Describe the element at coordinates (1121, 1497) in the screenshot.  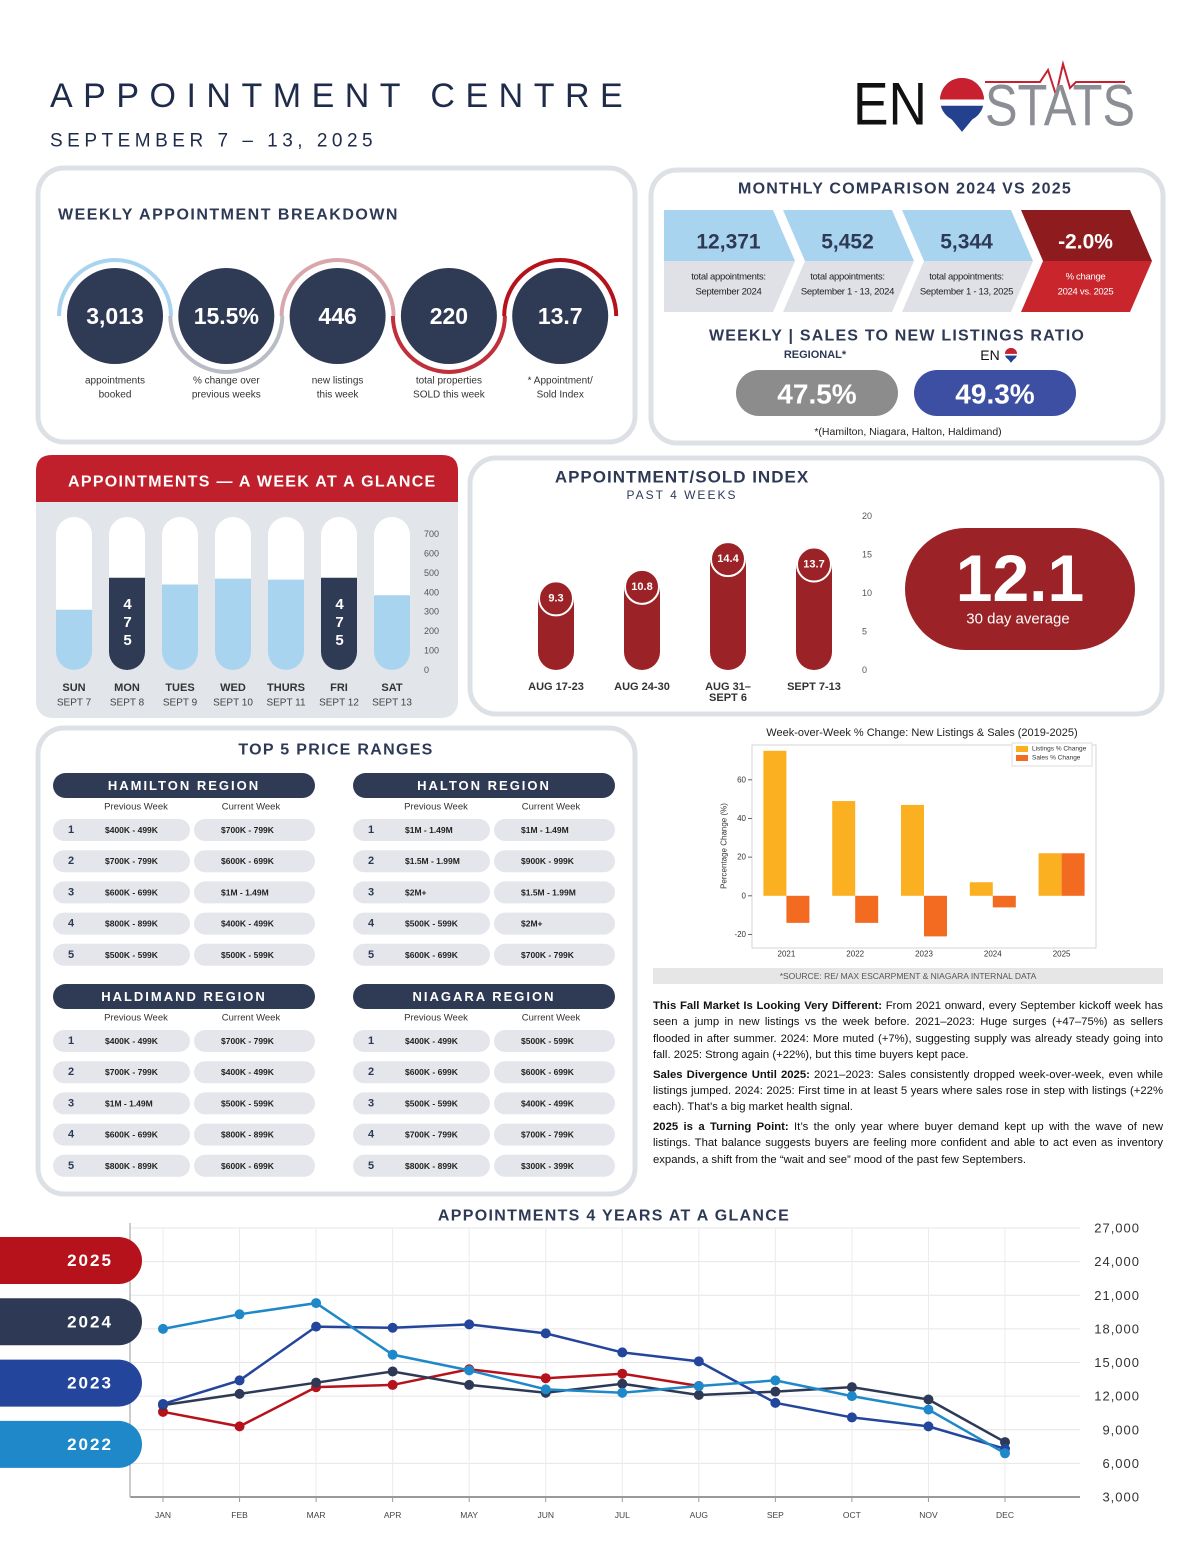
I see `y-tick-label: 3,000` at that location.